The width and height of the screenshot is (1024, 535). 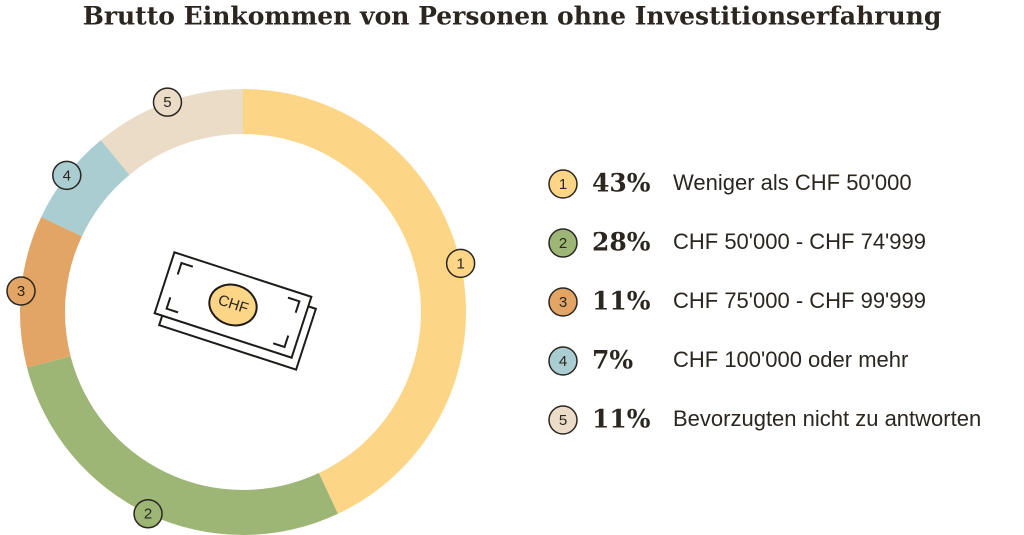 What do you see at coordinates (792, 182) in the screenshot?
I see `legend-label: Weniger als CHF 50'000` at bounding box center [792, 182].